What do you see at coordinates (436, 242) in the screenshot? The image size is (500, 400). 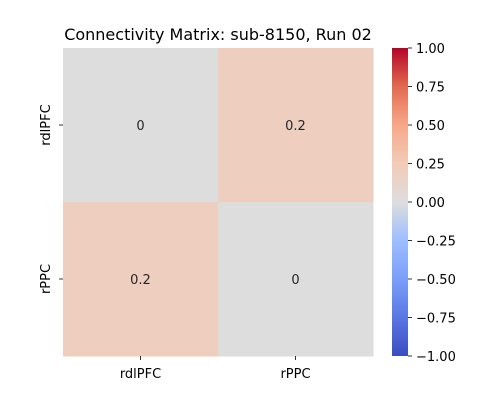 I see `colorbar-tick-label: −0.25` at bounding box center [436, 242].